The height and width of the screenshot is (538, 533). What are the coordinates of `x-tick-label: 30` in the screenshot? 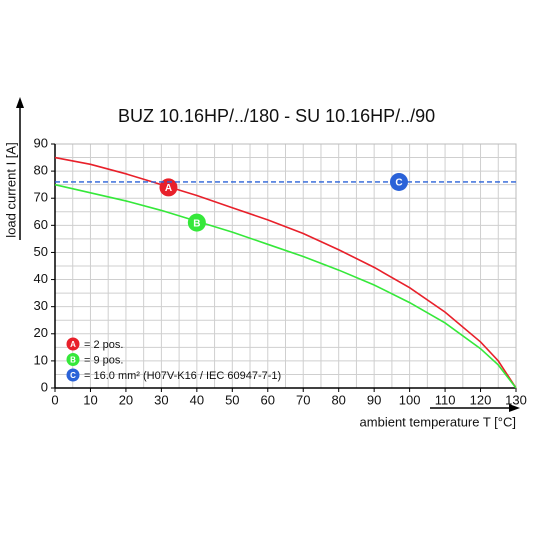 It's located at (161, 399).